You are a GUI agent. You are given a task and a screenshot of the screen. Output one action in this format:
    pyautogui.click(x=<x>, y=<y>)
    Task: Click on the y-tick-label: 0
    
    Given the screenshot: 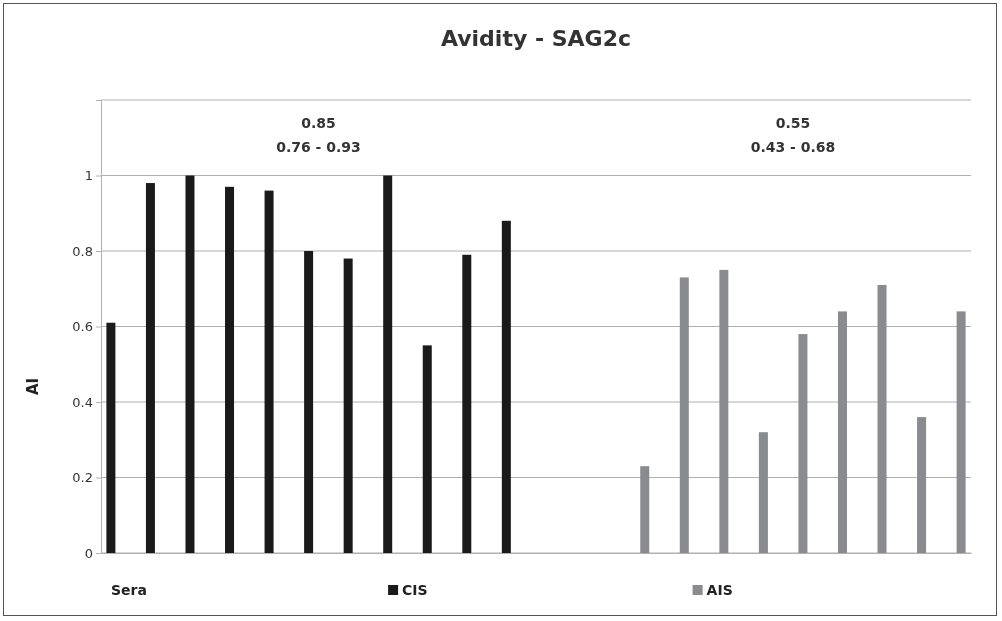 What is the action you would take?
    pyautogui.click(x=88, y=553)
    